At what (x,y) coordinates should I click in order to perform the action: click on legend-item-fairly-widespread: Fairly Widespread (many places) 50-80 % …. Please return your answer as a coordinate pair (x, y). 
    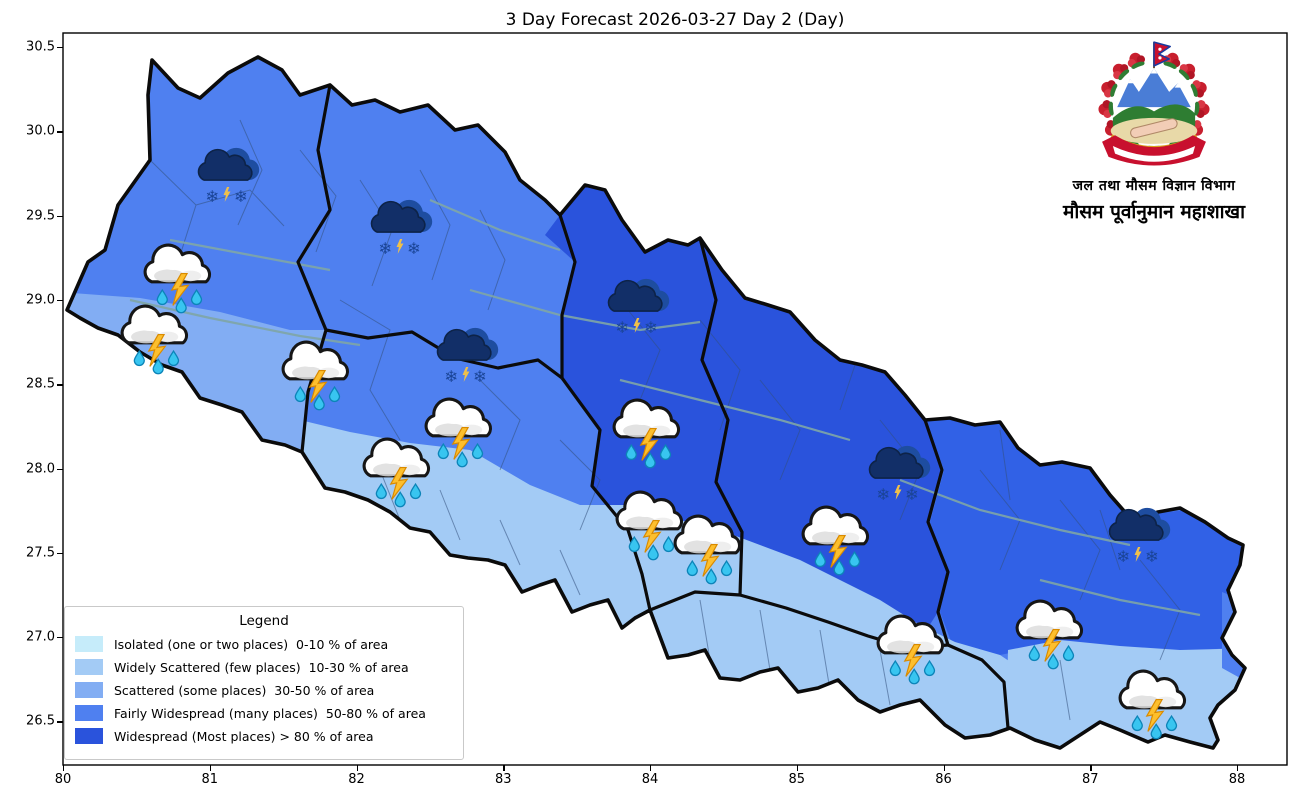
    Looking at the image, I should click on (264, 713).